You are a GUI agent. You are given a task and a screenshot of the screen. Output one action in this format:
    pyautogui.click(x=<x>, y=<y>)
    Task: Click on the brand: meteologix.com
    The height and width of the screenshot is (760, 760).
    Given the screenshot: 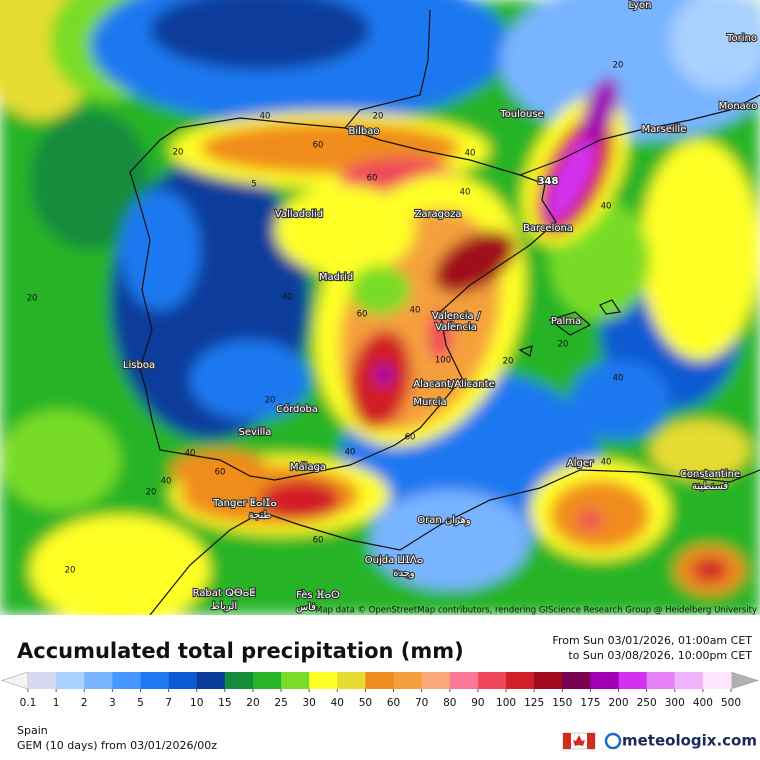 What is the action you would take?
    pyautogui.click(x=689, y=741)
    